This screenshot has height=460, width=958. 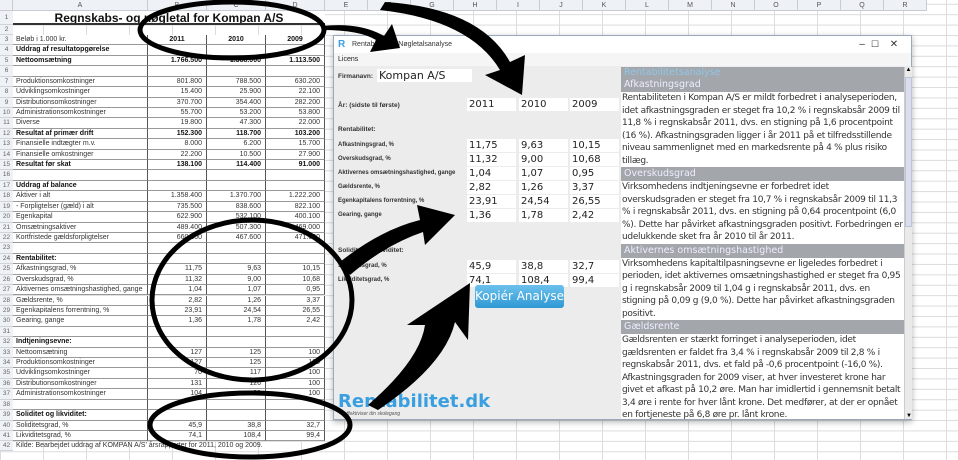 What do you see at coordinates (6, 113) in the screenshot?
I see `row-header: 10` at bounding box center [6, 113].